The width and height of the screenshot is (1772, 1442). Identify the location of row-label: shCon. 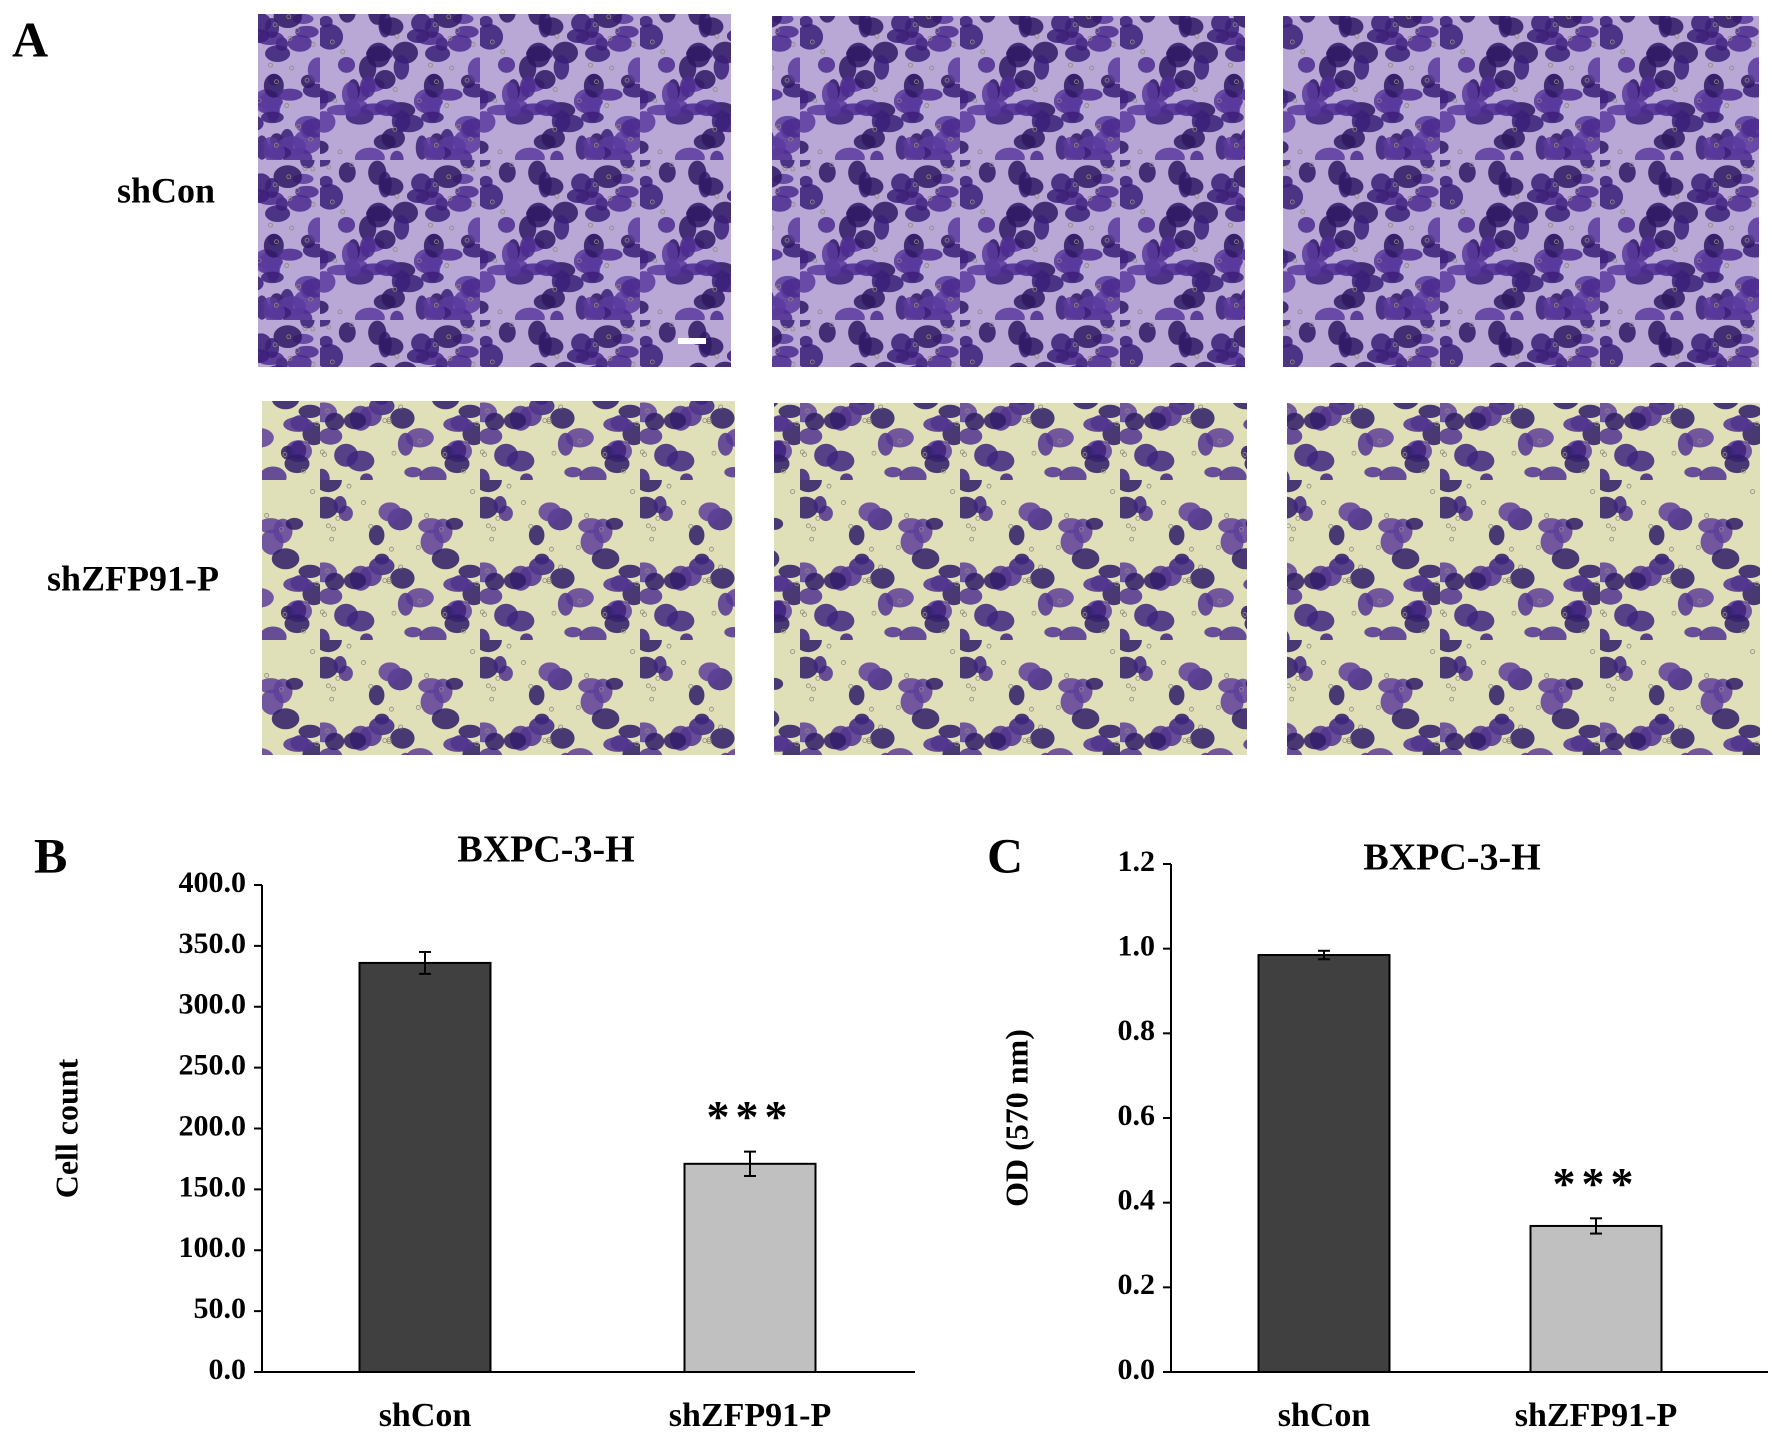
(166, 190).